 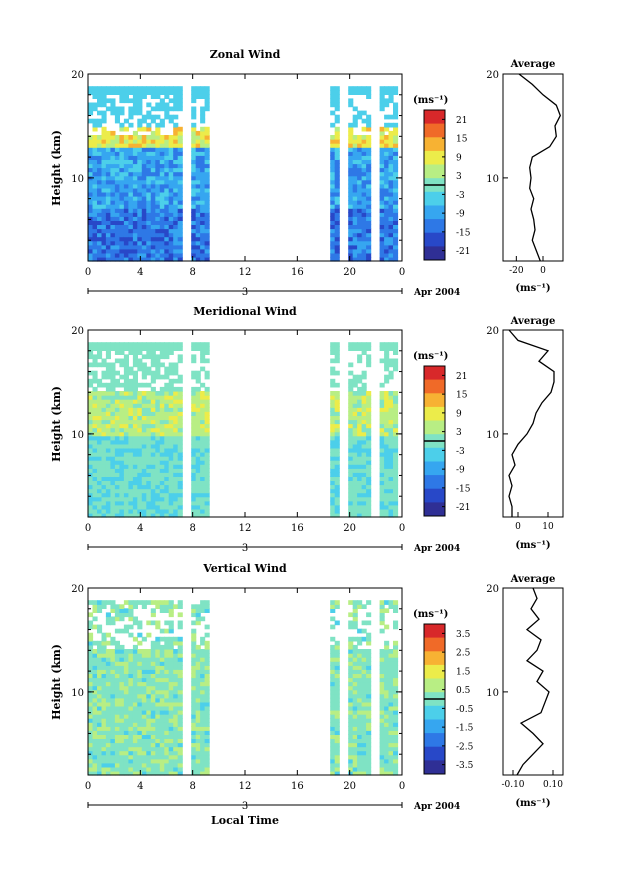 What do you see at coordinates (531, 423) in the screenshot?
I see `average-line` at bounding box center [531, 423].